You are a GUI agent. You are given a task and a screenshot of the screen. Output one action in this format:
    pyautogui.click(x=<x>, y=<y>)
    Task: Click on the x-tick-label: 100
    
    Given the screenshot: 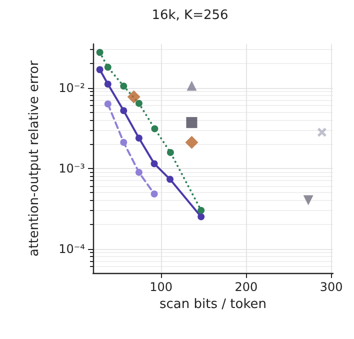 What is the action you would take?
    pyautogui.click(x=161, y=287)
    